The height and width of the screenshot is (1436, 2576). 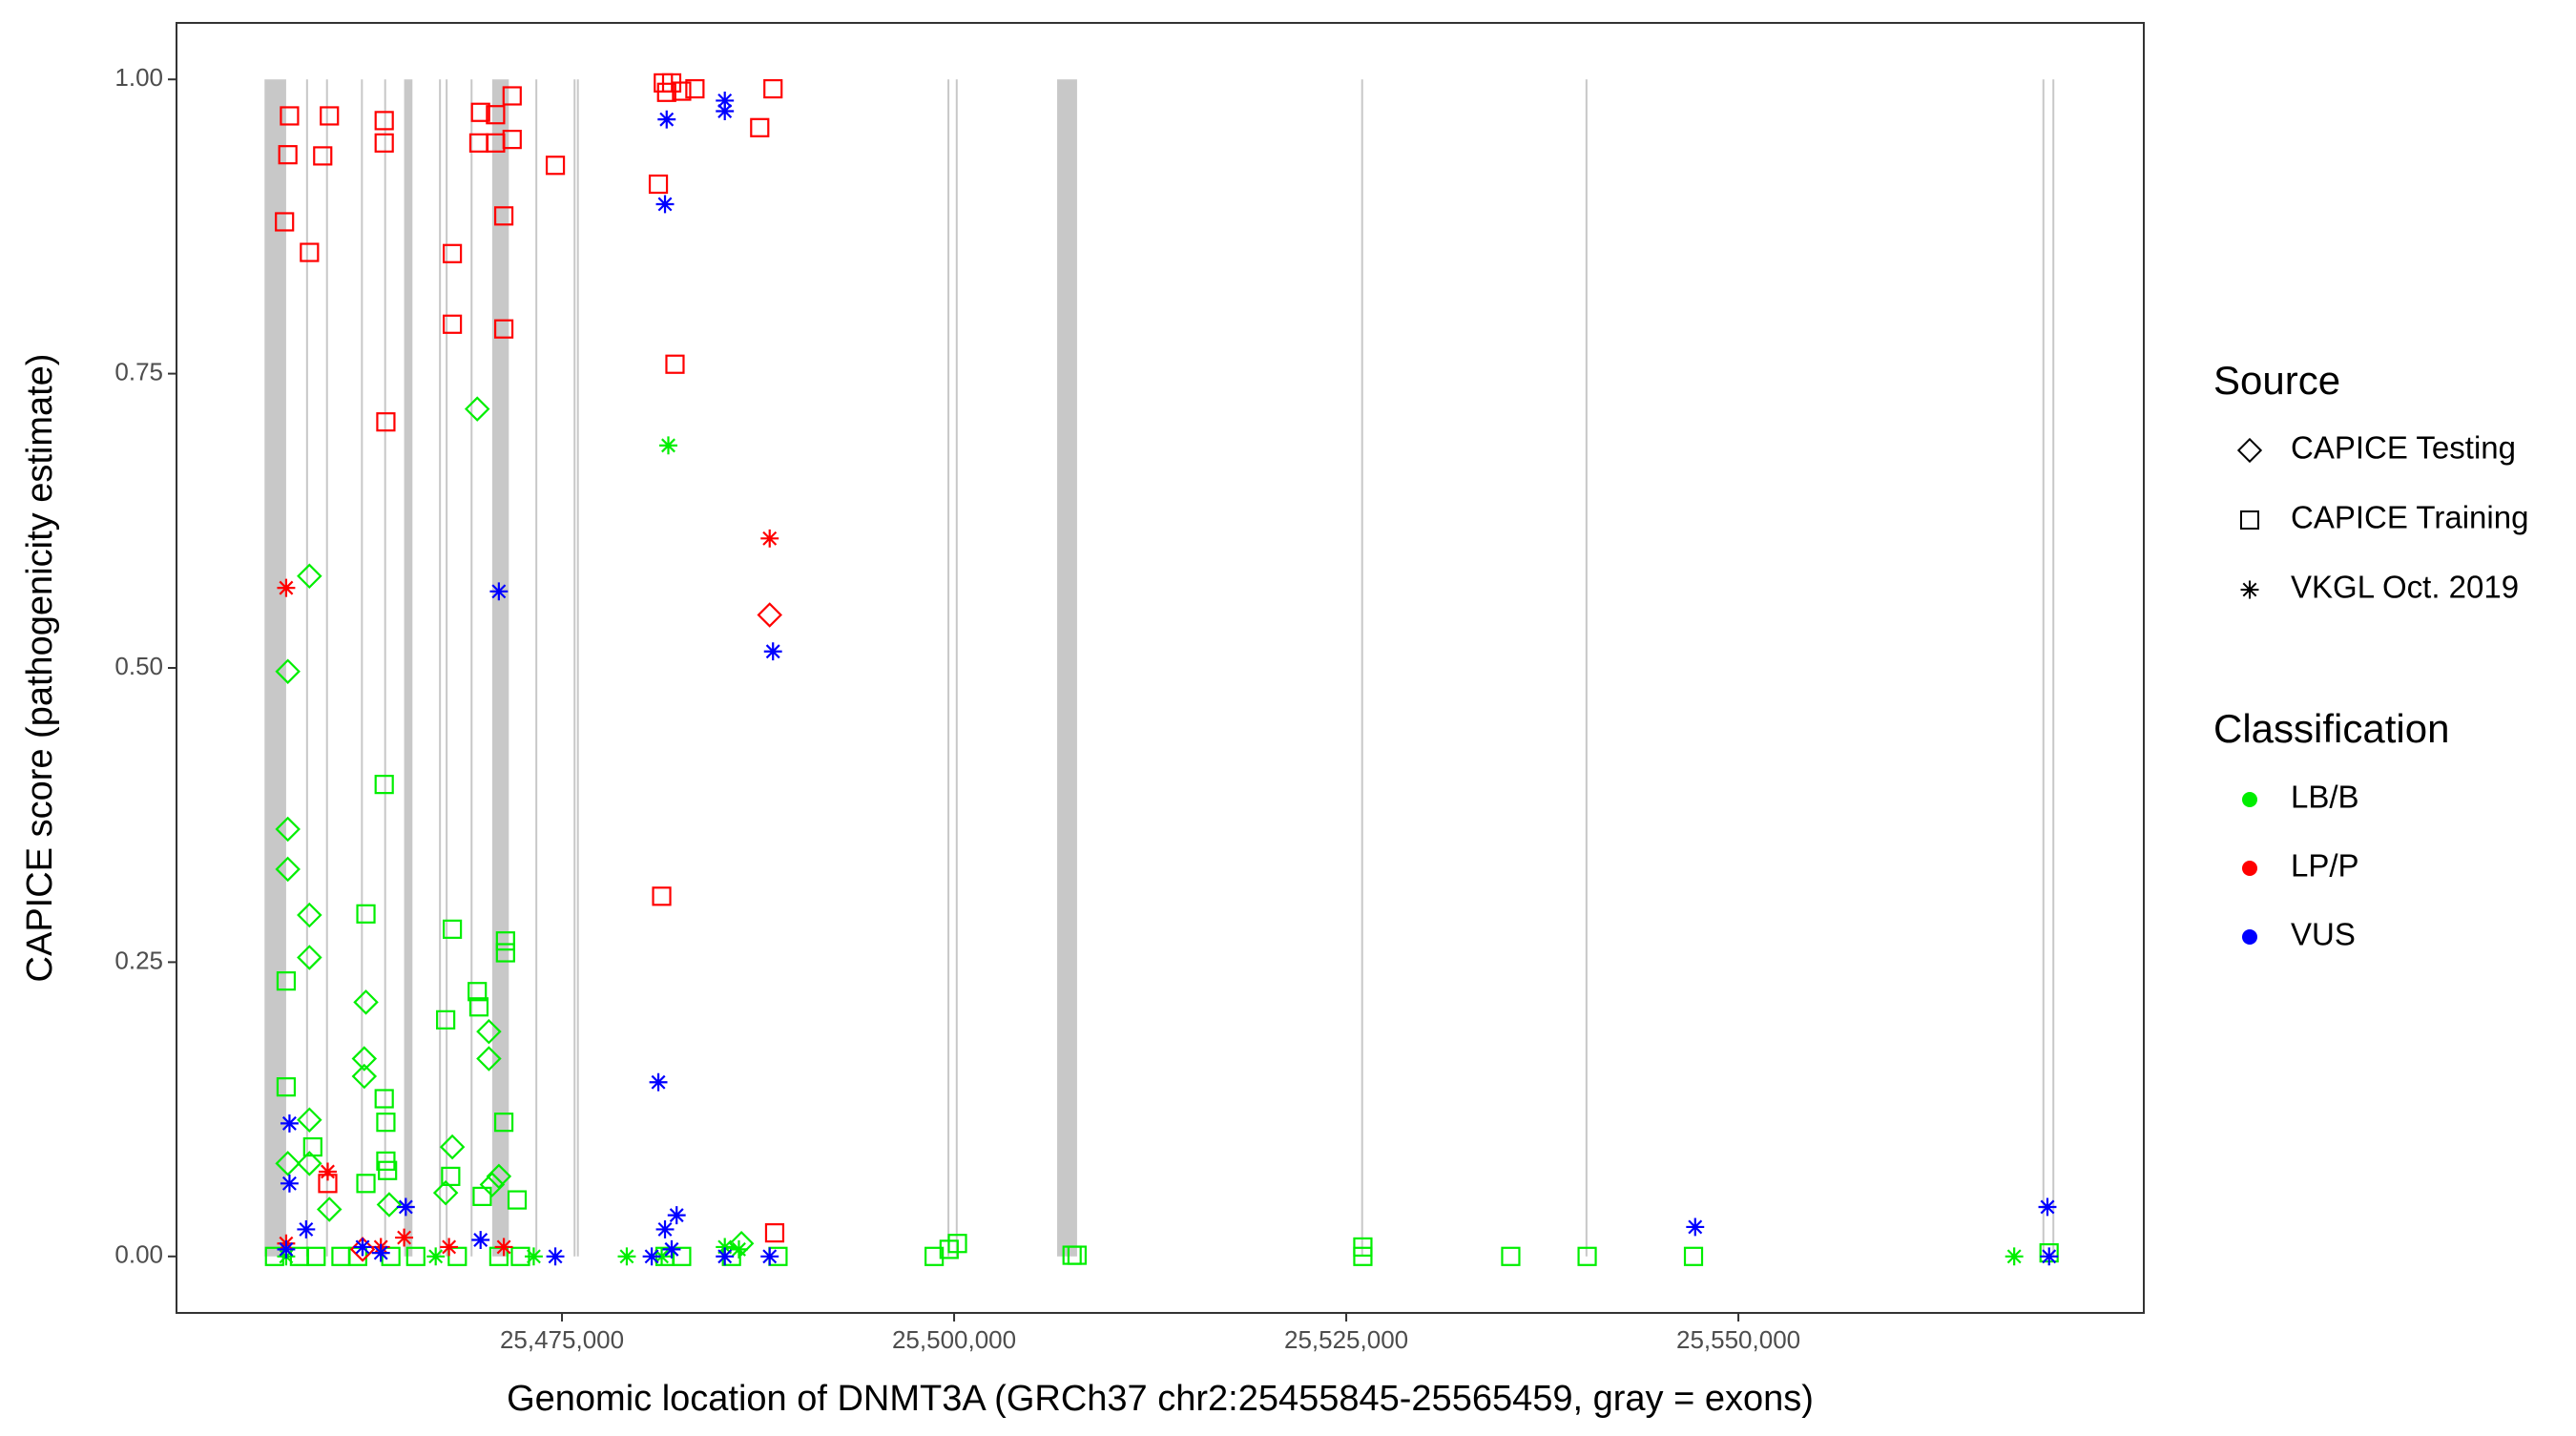 What do you see at coordinates (2405, 587) in the screenshot?
I see `legend-label: VKGL Oct. 2019` at bounding box center [2405, 587].